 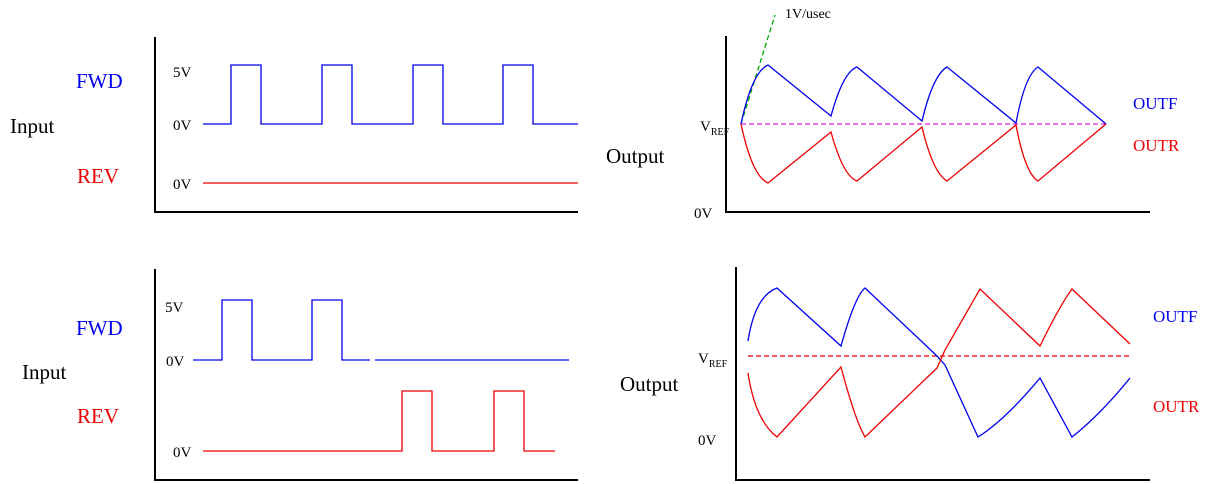 What do you see at coordinates (98, 416) in the screenshot?
I see `bottom-rev-label: REV` at bounding box center [98, 416].